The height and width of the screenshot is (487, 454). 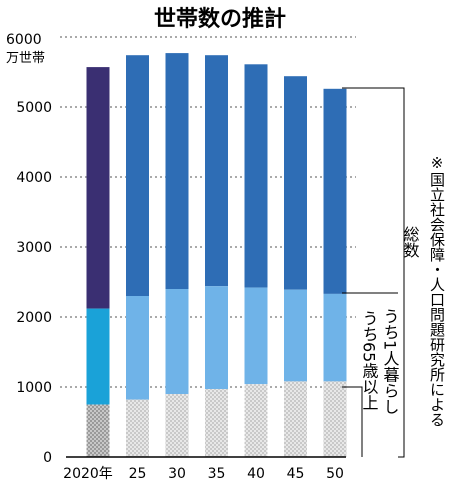 What do you see at coordinates (34, 178) in the screenshot?
I see `y-tick-label: 4000` at bounding box center [34, 178].